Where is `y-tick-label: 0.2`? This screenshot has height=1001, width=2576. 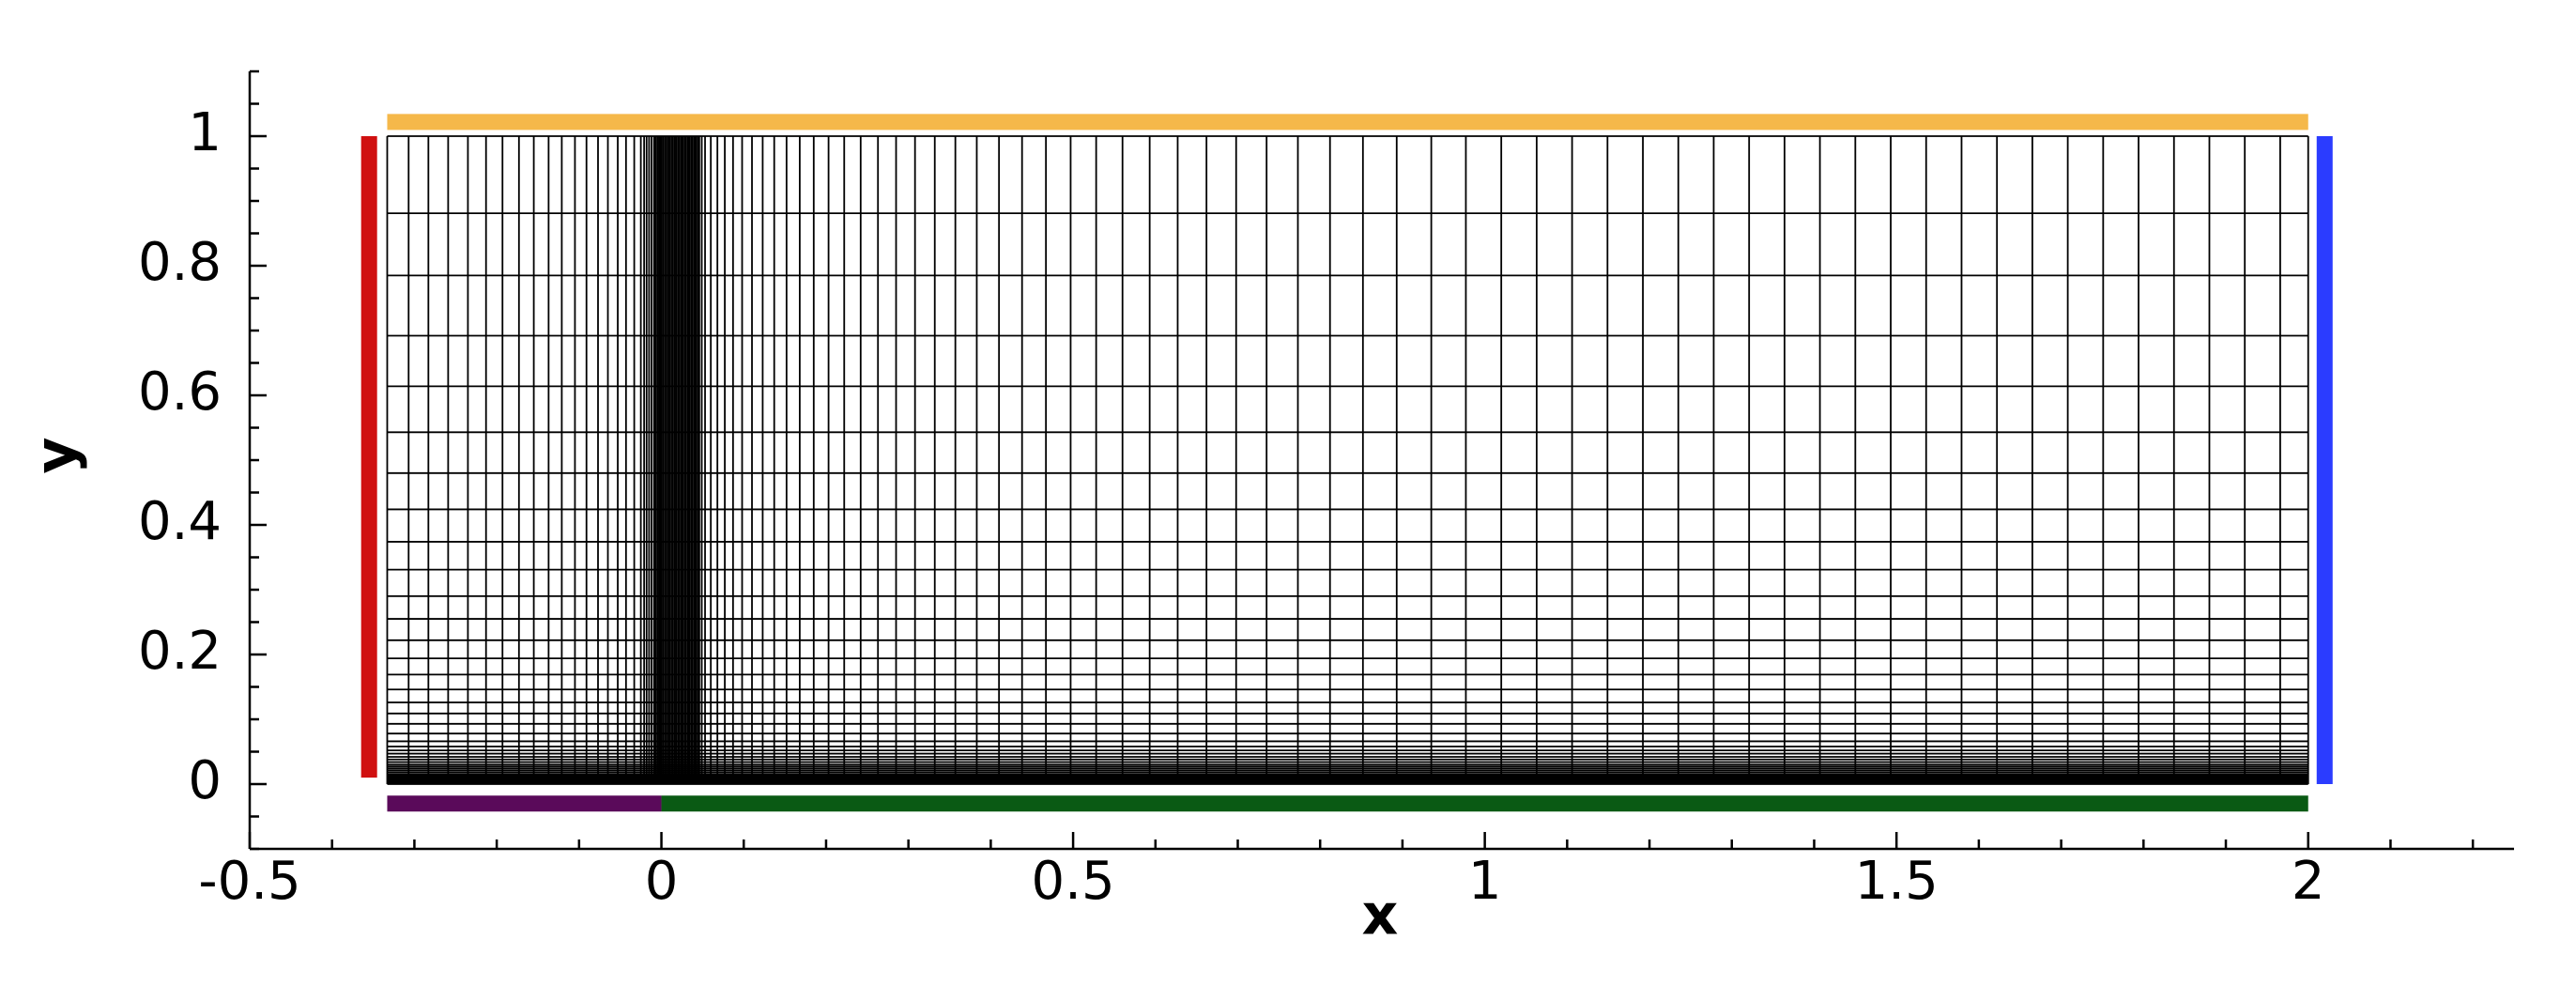 y-tick-label: 0.2 is located at coordinates (180, 651).